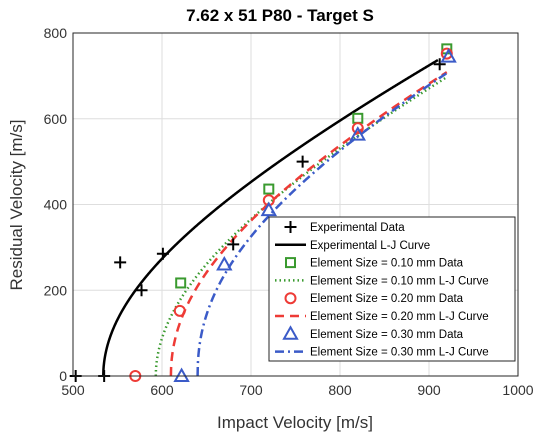 The height and width of the screenshot is (438, 550). What do you see at coordinates (56, 290) in the screenshot?
I see `y-tick-label: 200` at bounding box center [56, 290].